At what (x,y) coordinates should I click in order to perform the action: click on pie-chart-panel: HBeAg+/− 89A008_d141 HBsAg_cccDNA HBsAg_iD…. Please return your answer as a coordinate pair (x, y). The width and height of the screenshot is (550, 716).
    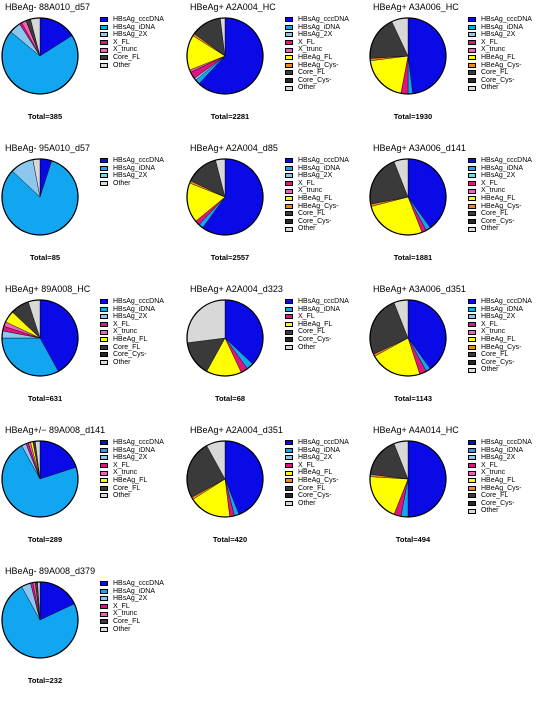
    Looking at the image, I should click on (90, 500).